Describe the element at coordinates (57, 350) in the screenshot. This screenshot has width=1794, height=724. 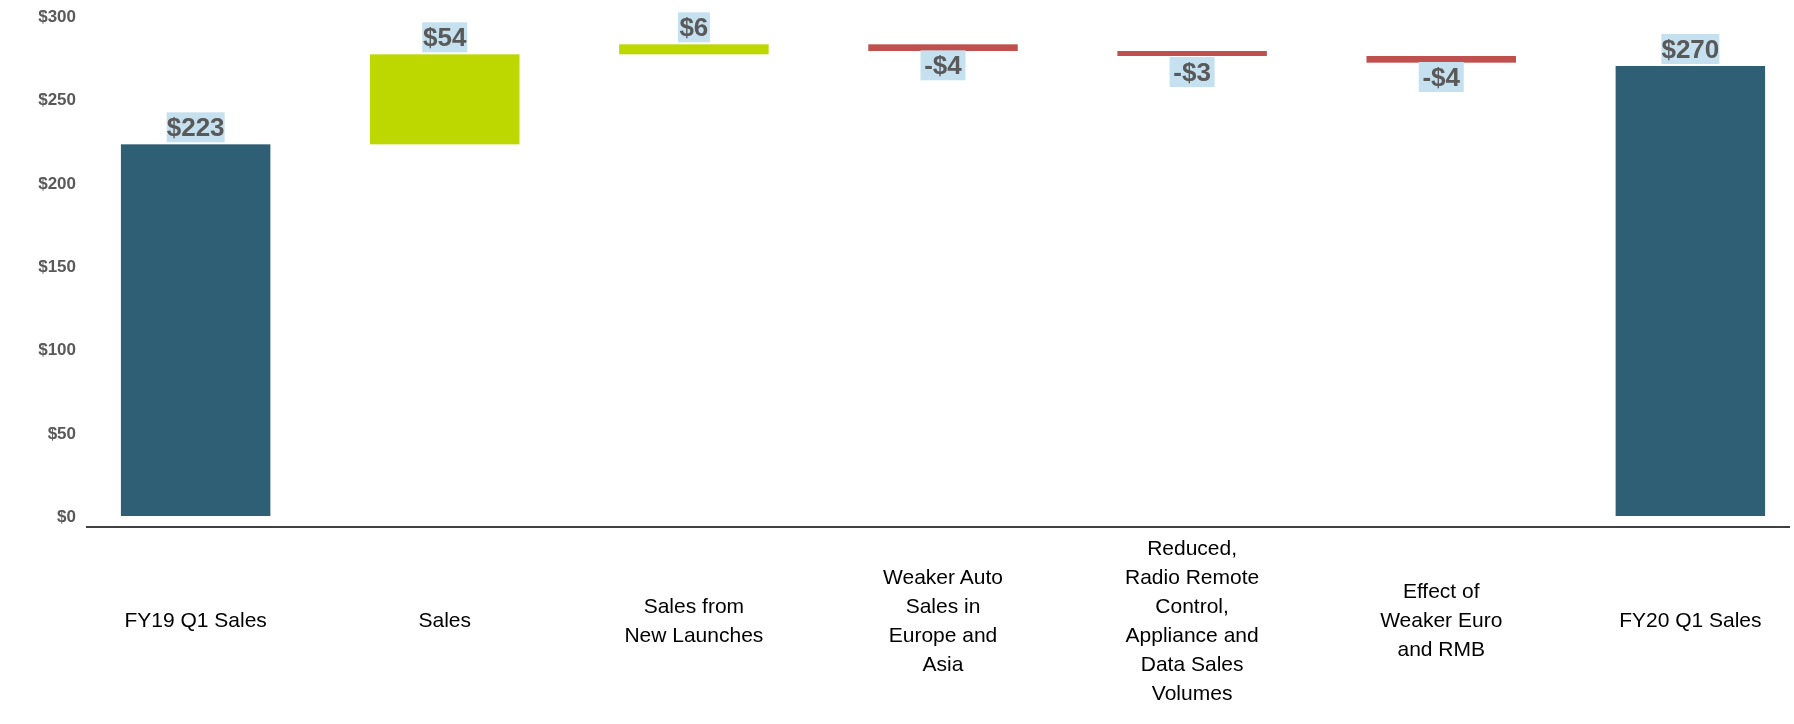
I see `y-tick-label: $100` at that location.